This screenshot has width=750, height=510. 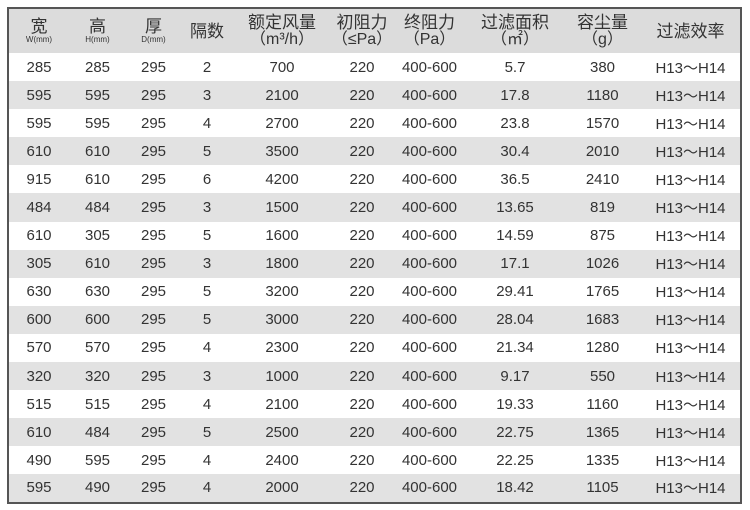 What do you see at coordinates (97, 404) in the screenshot?
I see `table-cell: 515` at bounding box center [97, 404].